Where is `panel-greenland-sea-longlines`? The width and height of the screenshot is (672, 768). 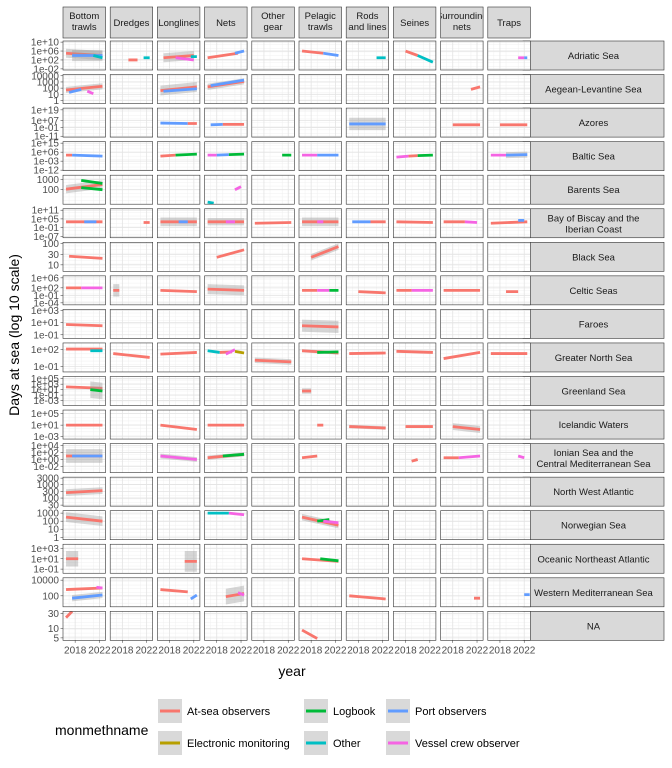
panel-greenland-sea-longlines is located at coordinates (179, 391).